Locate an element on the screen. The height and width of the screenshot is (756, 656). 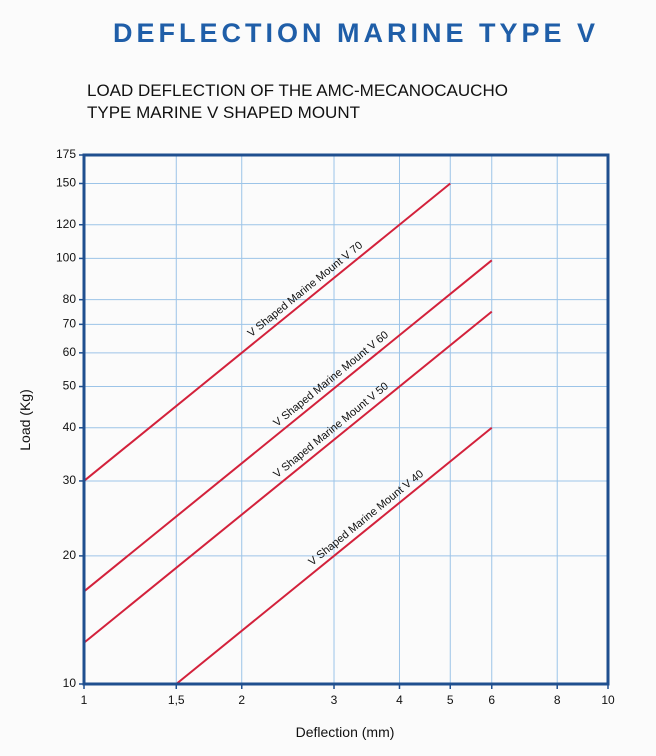
x-tick-label: 10 is located at coordinates (608, 700).